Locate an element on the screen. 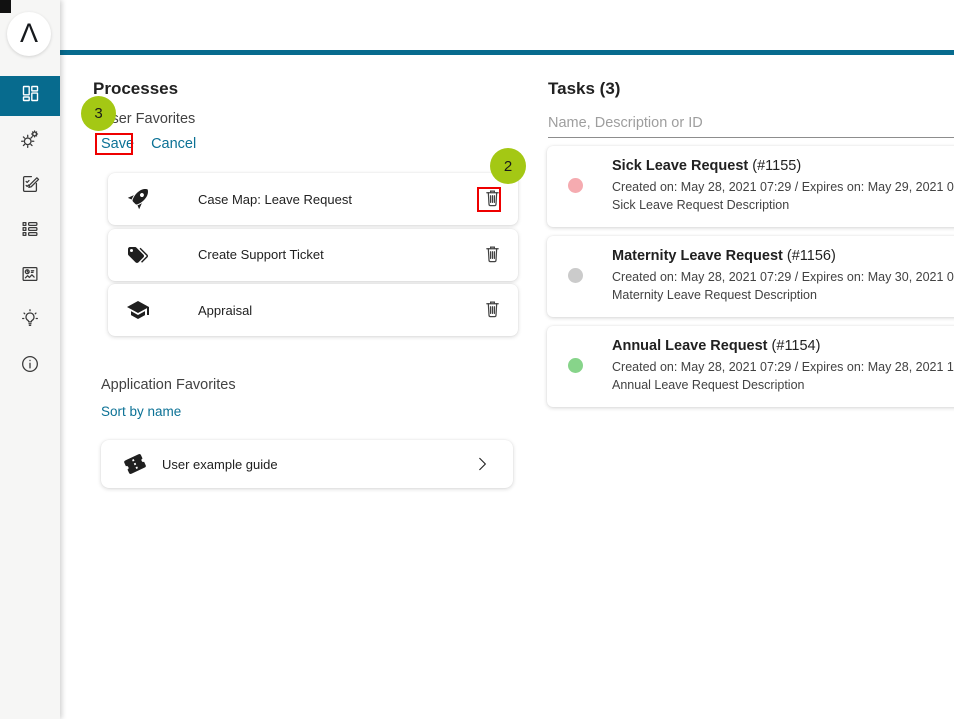 The image size is (954, 719). logo-lambda-glyph: Λ is located at coordinates (29, 32).